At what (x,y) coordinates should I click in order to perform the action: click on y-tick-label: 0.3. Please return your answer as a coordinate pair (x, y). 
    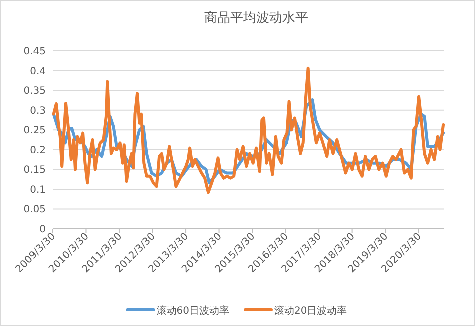
    Looking at the image, I should click on (38, 111).